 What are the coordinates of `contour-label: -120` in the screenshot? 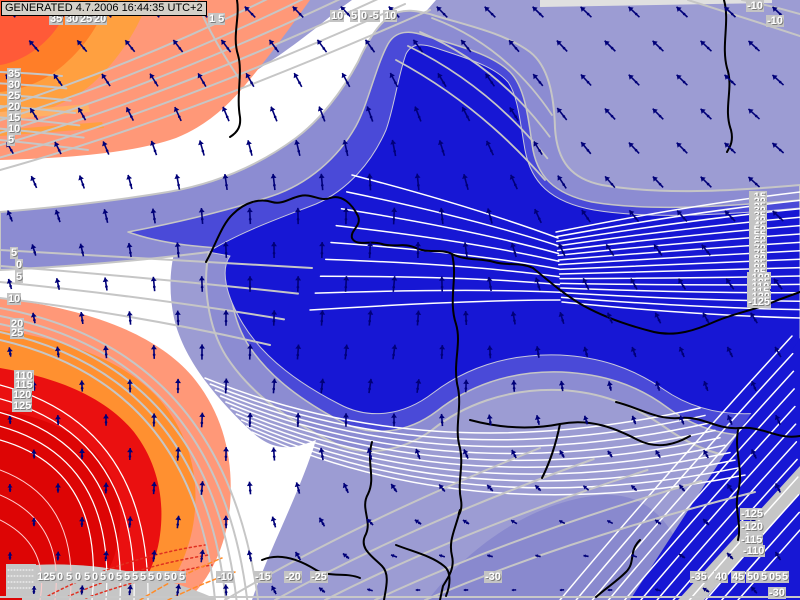 It's located at (752, 527).